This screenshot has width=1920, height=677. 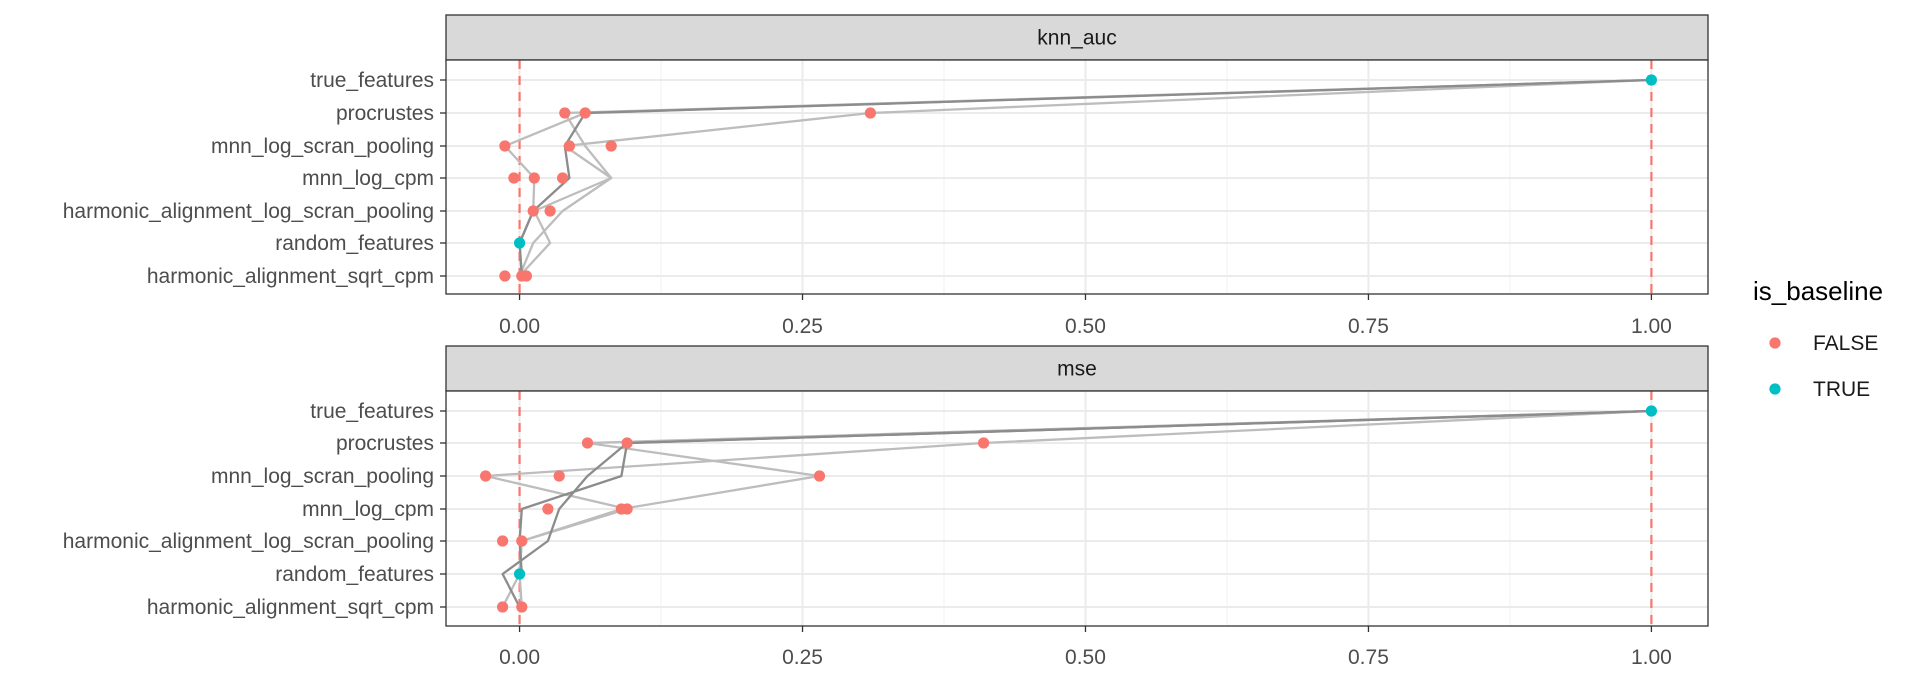 I want to click on legend-title: is_baseline, so click(x=1818, y=291).